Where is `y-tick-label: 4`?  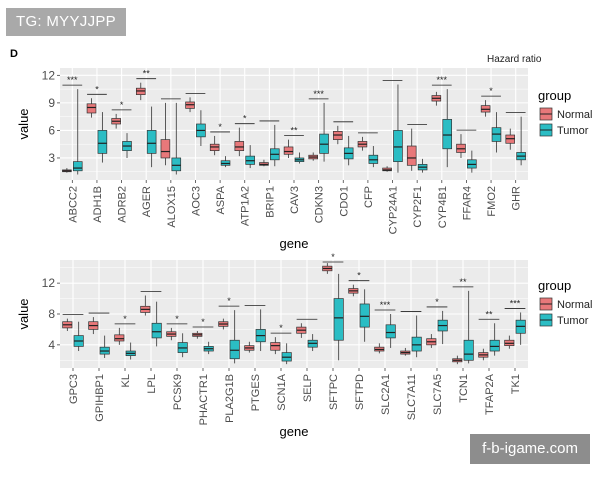 y-tick-label: 4 is located at coordinates (51, 345).